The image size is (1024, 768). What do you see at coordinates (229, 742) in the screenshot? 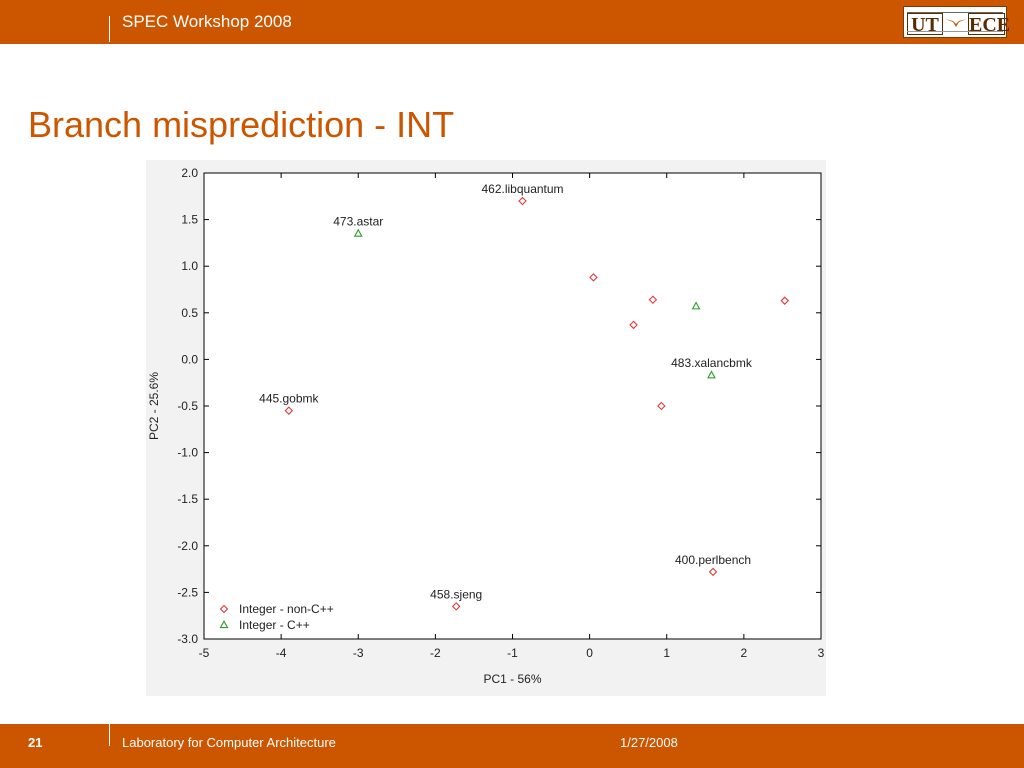
I see `footer-lab-name: Laboratory for Computer Architecture` at bounding box center [229, 742].